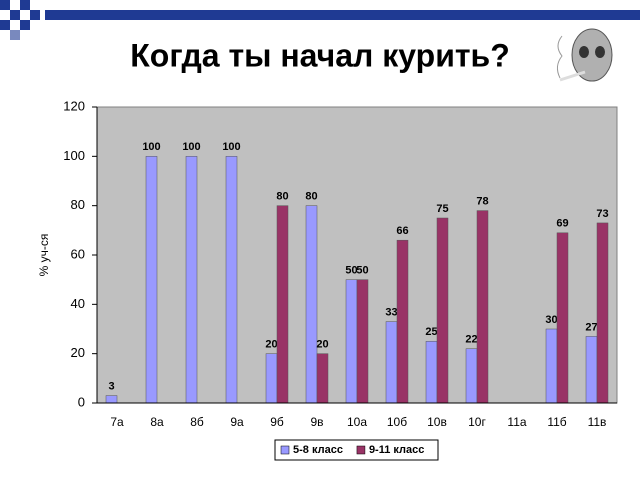 This screenshot has width=640, height=480. I want to click on data-label: 33, so click(391, 313).